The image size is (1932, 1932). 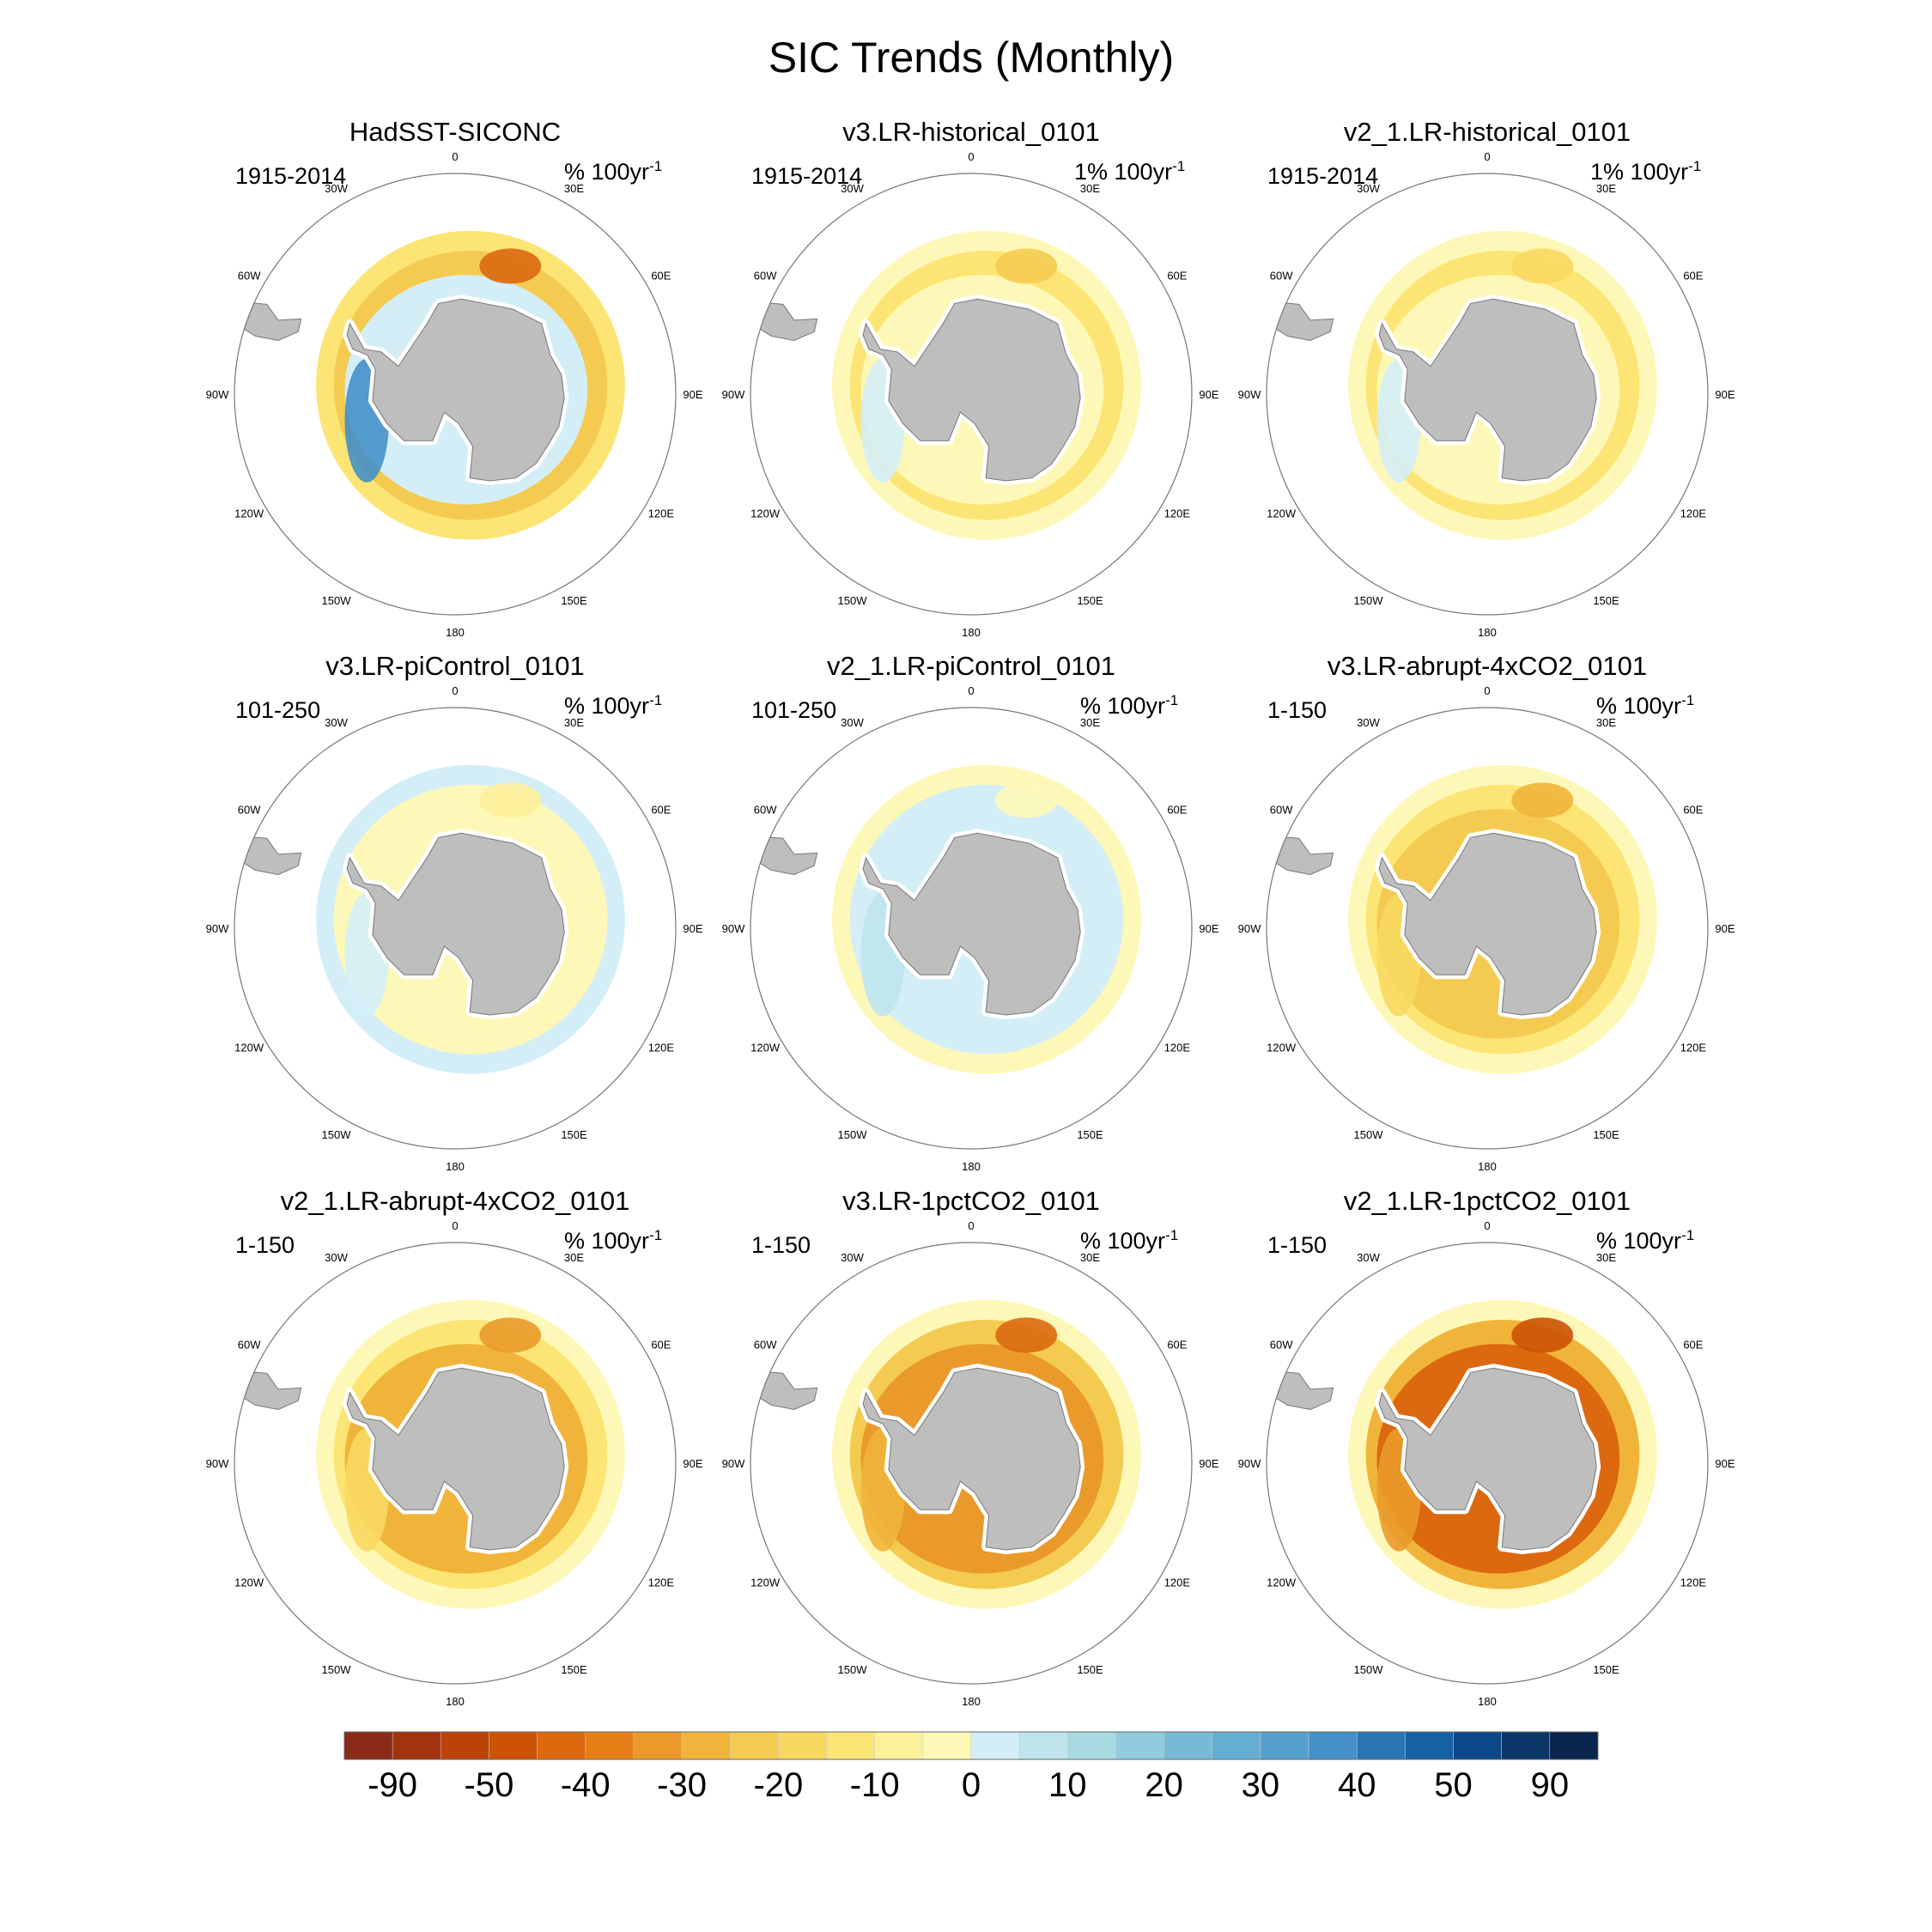 What do you see at coordinates (1487, 666) in the screenshot?
I see `panel-title: v3.LR-abrupt-4xCO2_0101` at bounding box center [1487, 666].